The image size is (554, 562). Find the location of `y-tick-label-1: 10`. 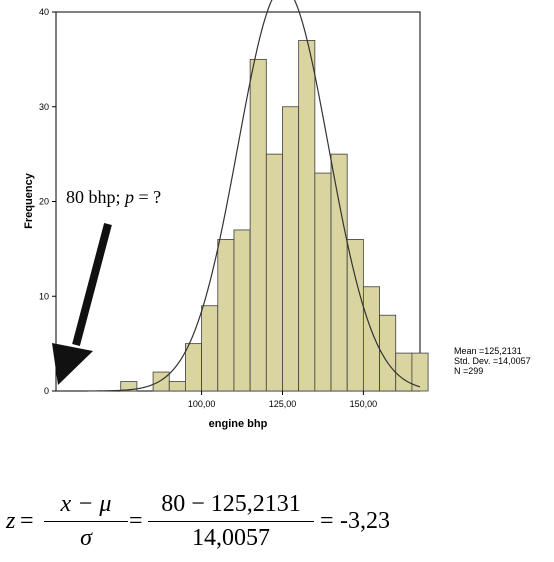

y-tick-label-1: 10 is located at coordinates (44, 296).